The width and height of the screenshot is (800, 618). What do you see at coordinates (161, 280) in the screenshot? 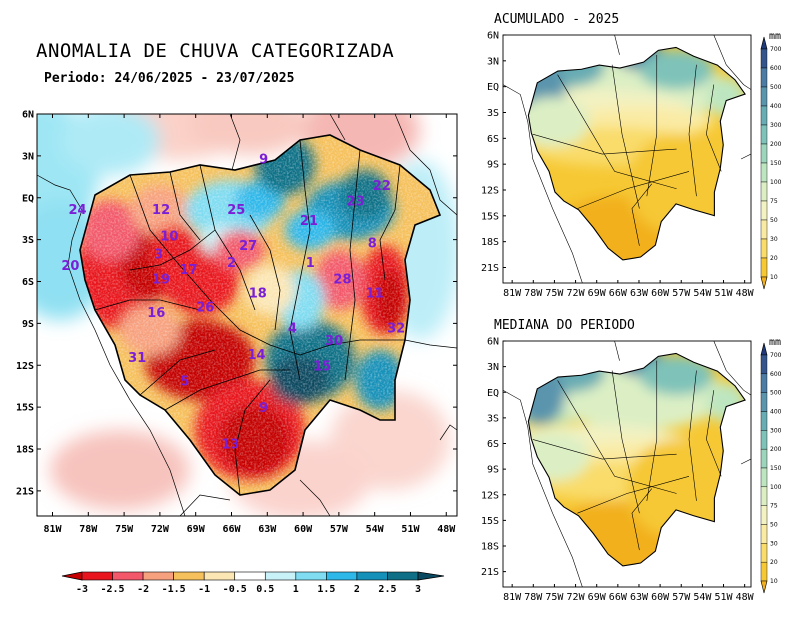
I see `basin-label: 19` at bounding box center [161, 280].